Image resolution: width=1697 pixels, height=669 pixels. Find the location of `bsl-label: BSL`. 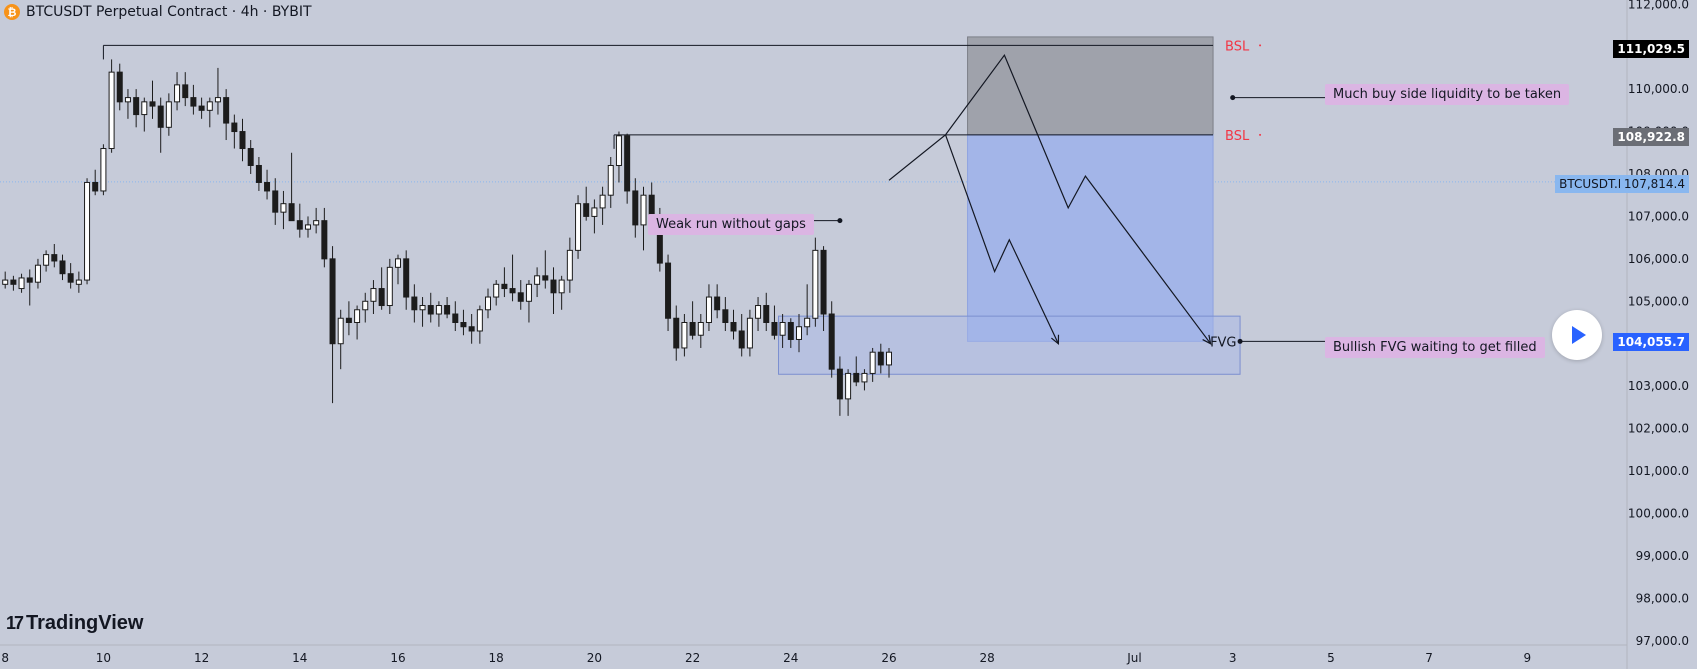

bsl-label: BSL is located at coordinates (1237, 136).